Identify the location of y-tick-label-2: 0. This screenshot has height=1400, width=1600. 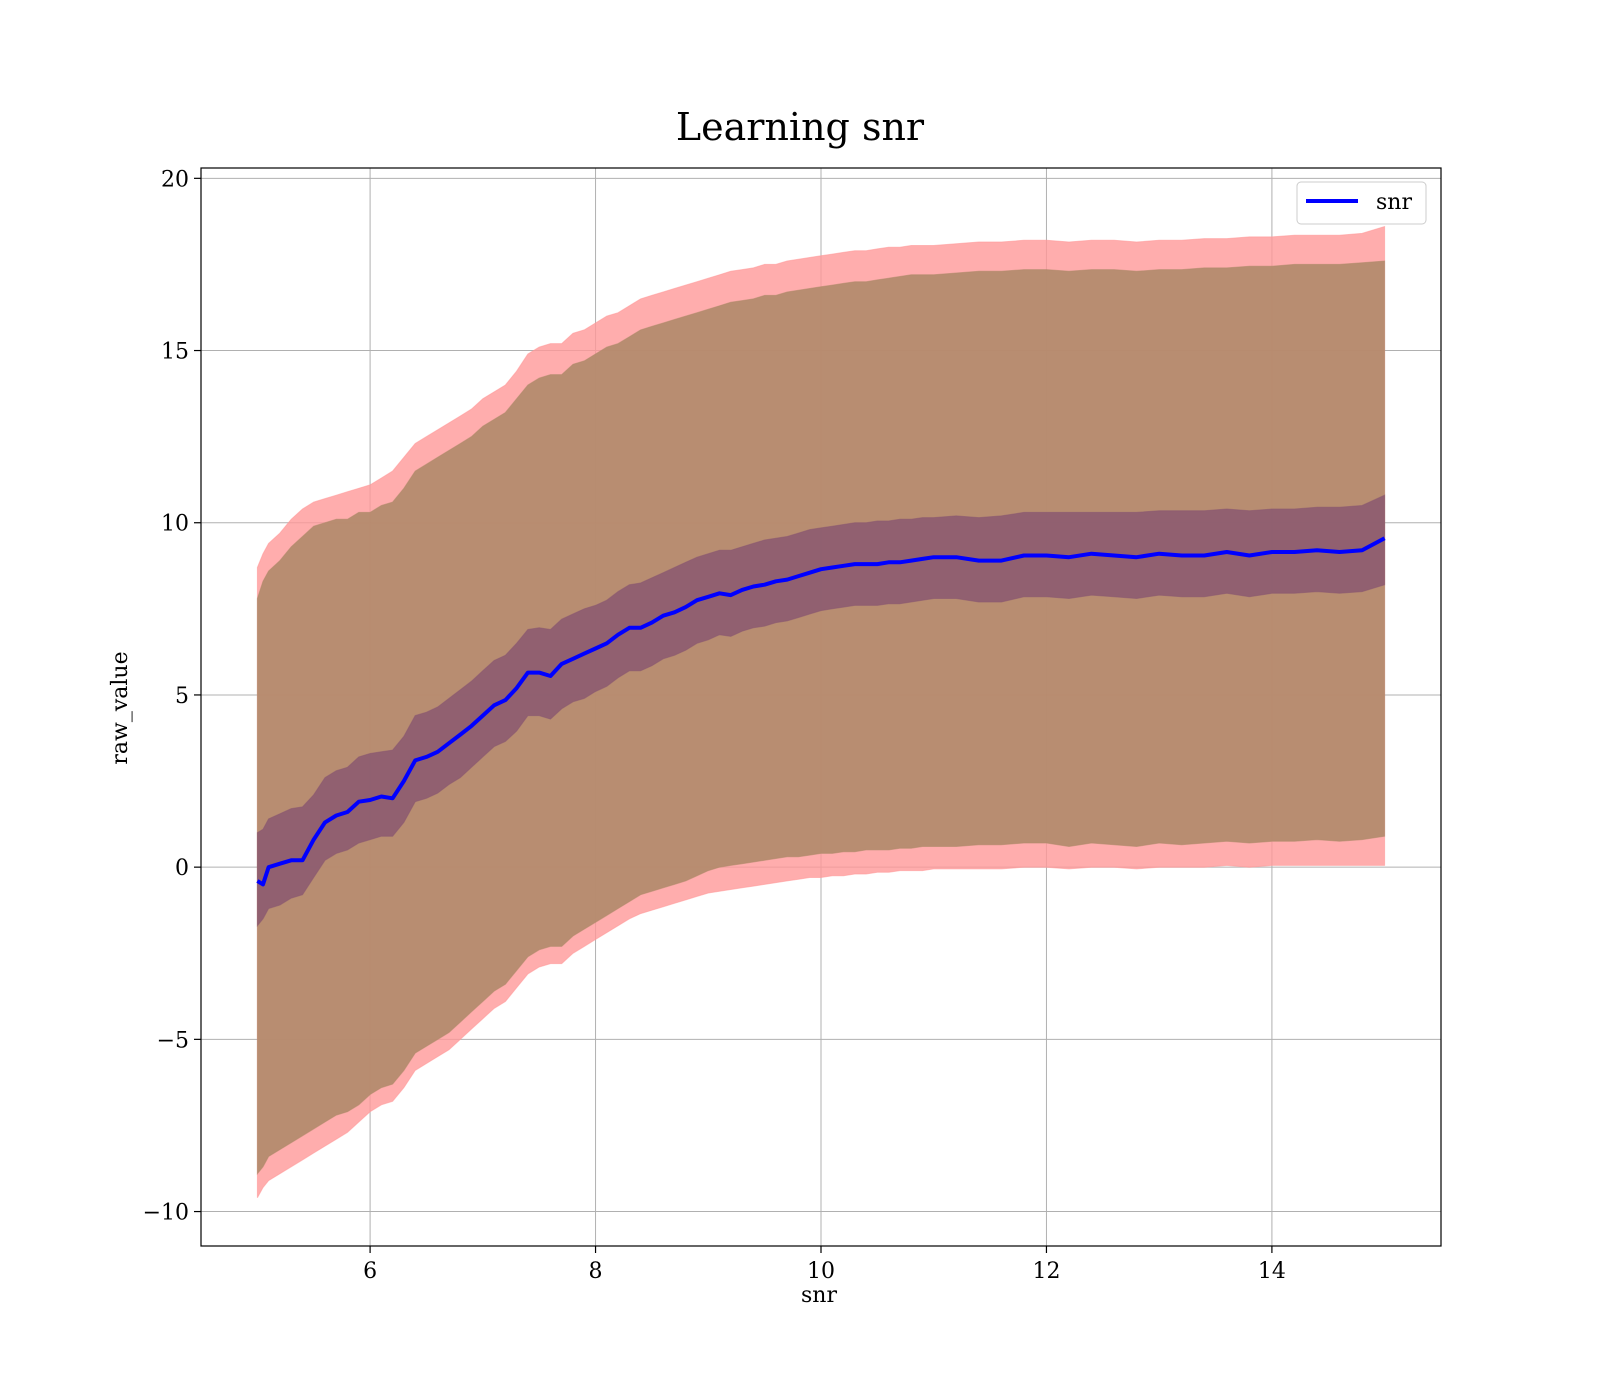
(182, 868).